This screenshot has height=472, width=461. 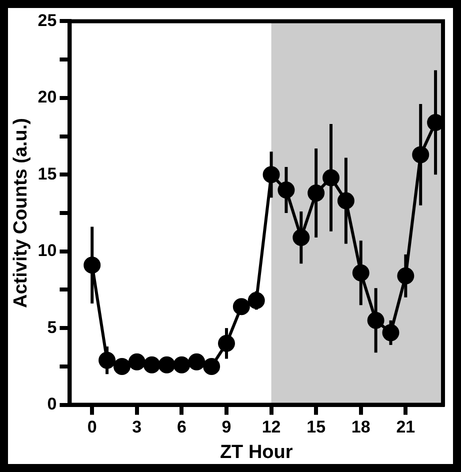 I want to click on y-axis-title: Activity Counts (a.u.), so click(x=21, y=213).